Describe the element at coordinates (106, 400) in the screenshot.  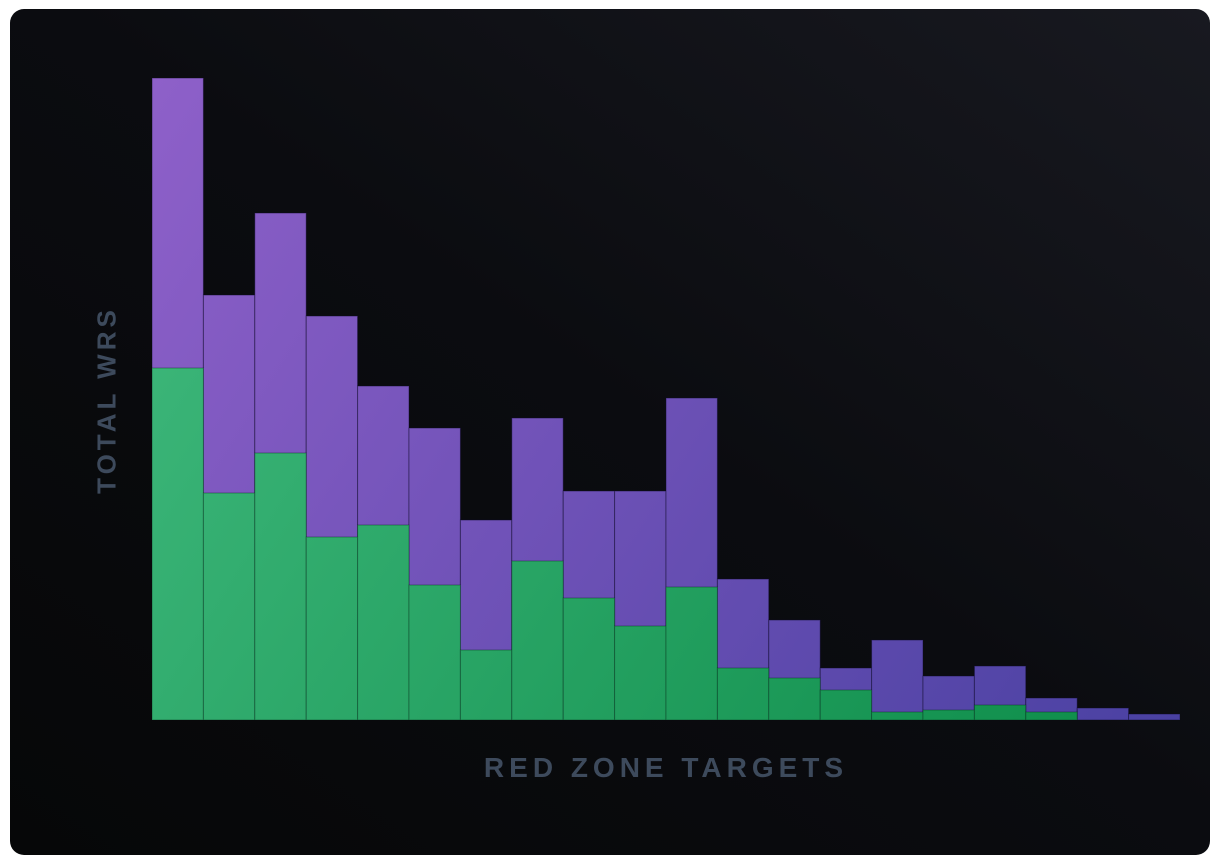
I see `y-axis-label: TOTAL WRS` at that location.